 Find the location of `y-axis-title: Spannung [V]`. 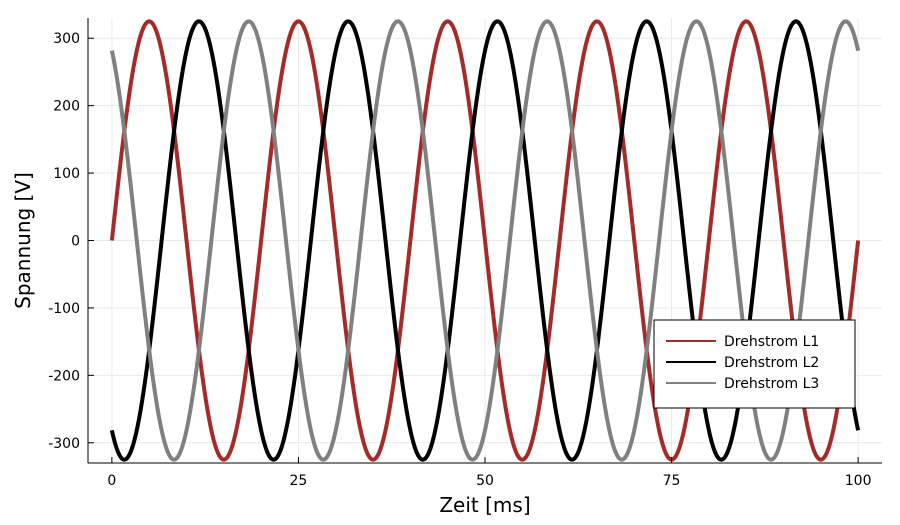

y-axis-title: Spannung [V] is located at coordinates (23, 240).